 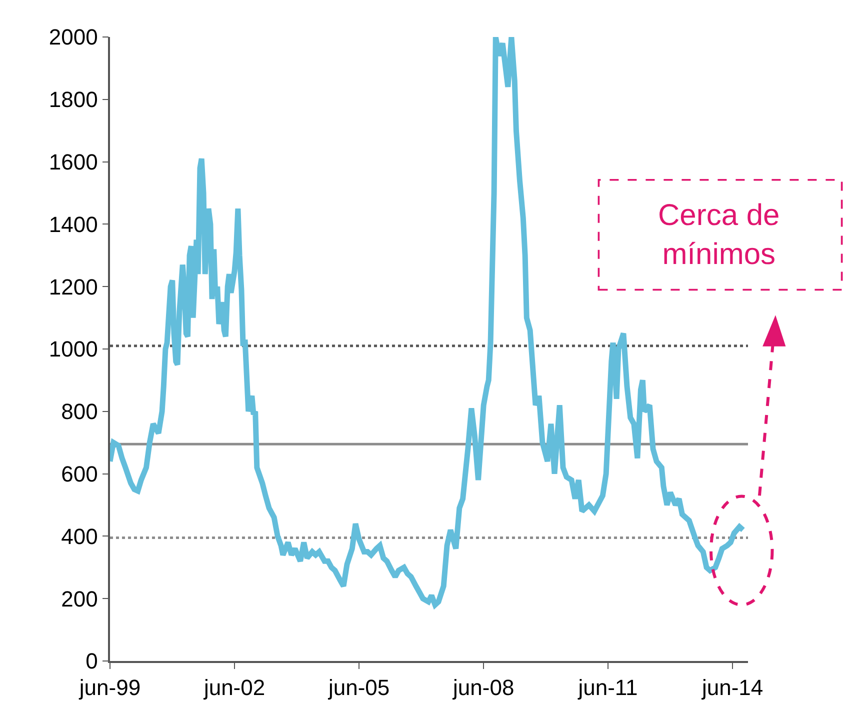 I want to click on x-tick-label: jun-05, so click(x=358, y=687).